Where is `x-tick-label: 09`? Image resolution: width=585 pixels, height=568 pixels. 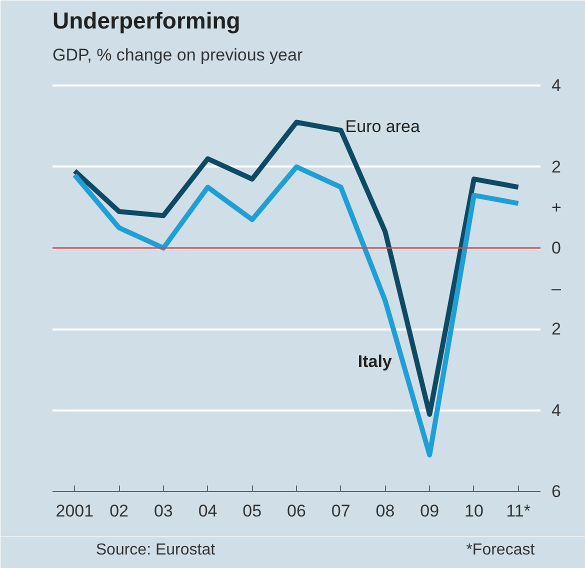
x-tick-label: 09 is located at coordinates (430, 511).